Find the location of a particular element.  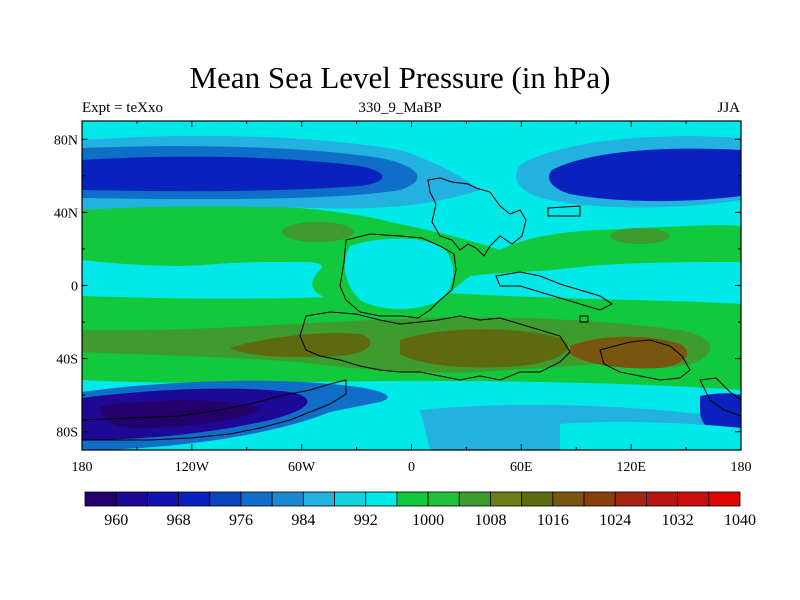

x-tick-label: 0 is located at coordinates (411, 467).